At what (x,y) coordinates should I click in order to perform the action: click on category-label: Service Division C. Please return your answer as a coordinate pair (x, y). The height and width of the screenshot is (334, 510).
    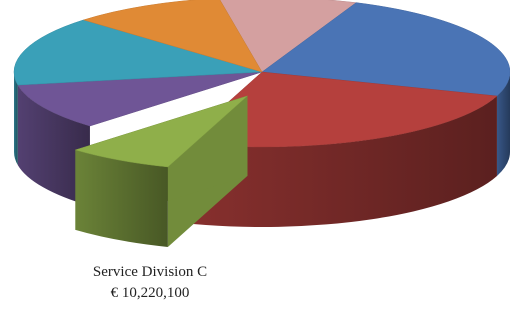
    Looking at the image, I should click on (150, 272).